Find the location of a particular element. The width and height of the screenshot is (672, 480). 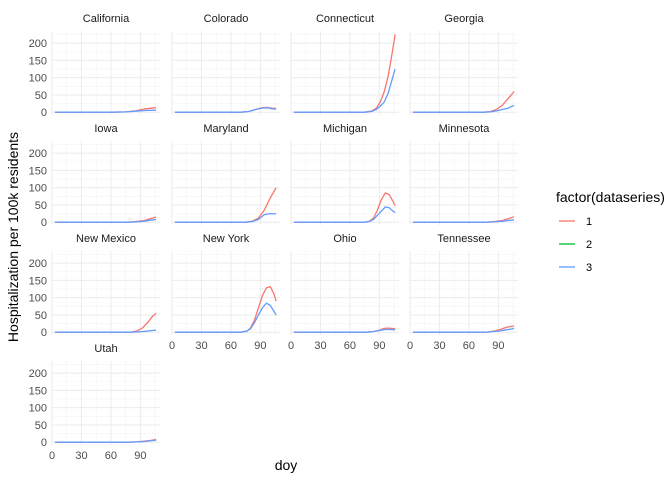

panel-california: California 0 50 100 150 200 is located at coordinates (94, 66).